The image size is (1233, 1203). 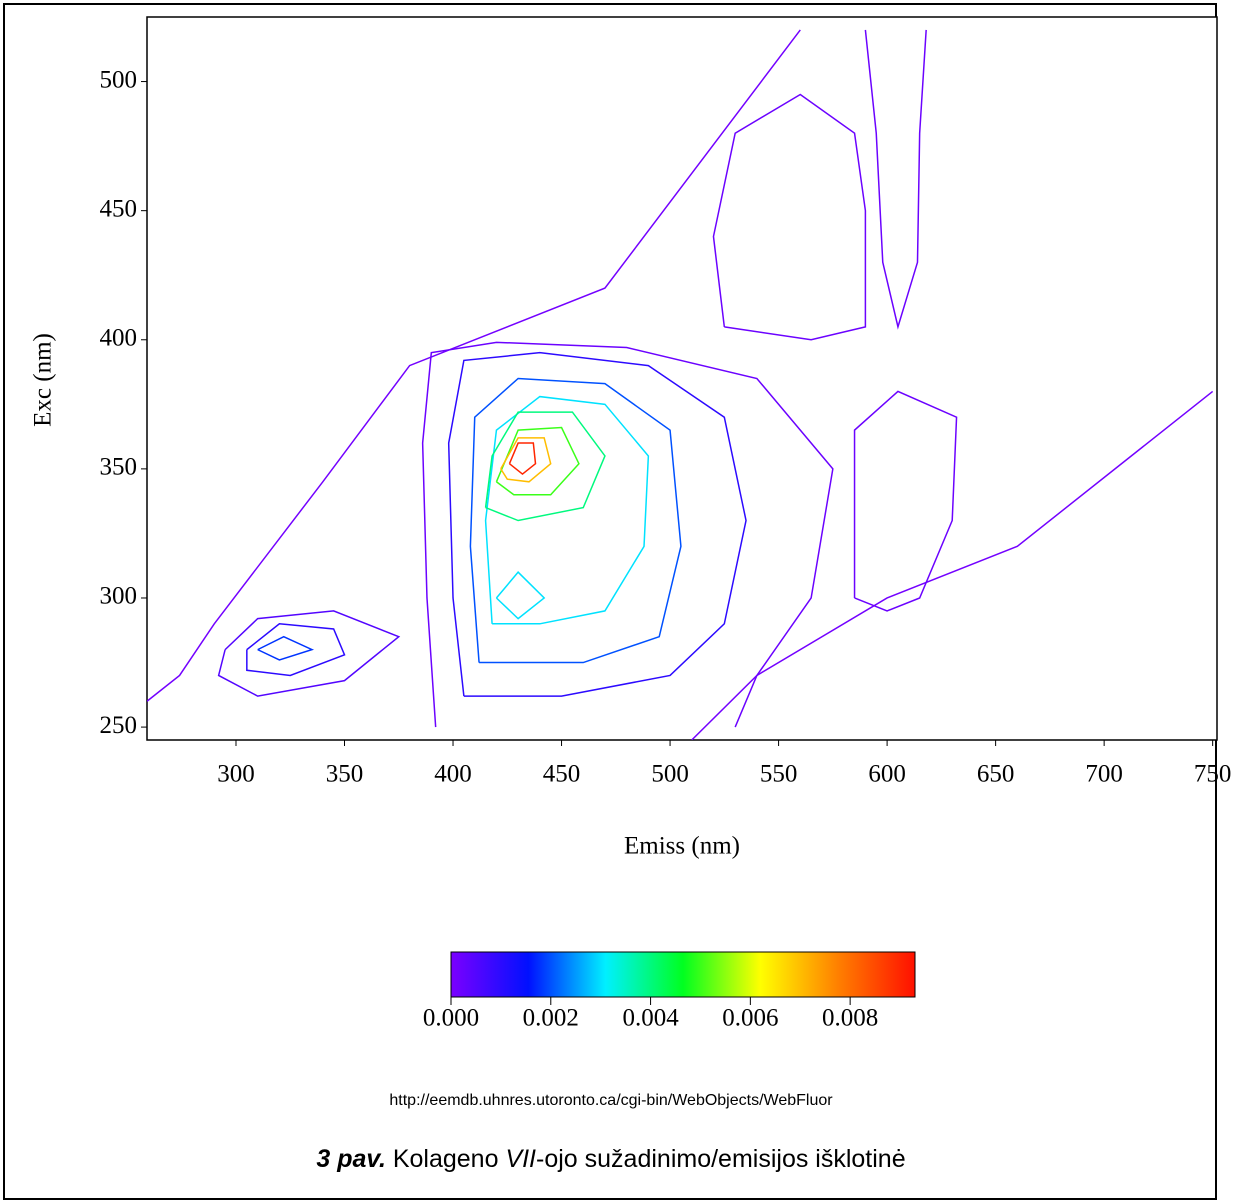 What do you see at coordinates (1213, 774) in the screenshot?
I see `x-tick-label: 750` at bounding box center [1213, 774].